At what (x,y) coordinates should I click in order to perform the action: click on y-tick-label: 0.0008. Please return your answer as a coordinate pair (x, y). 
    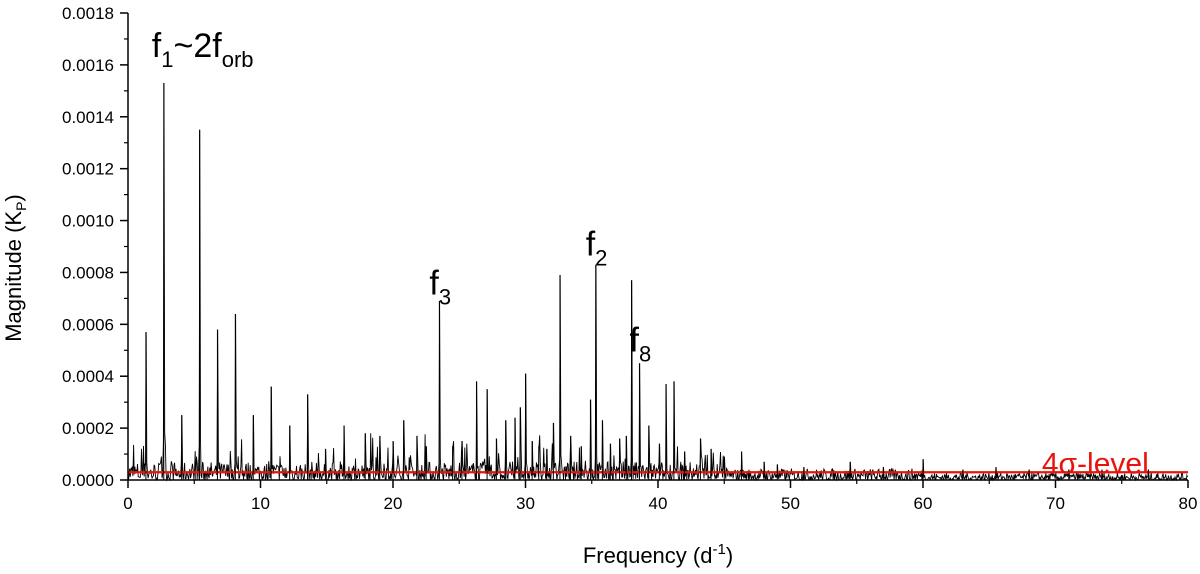
    Looking at the image, I should click on (88, 272).